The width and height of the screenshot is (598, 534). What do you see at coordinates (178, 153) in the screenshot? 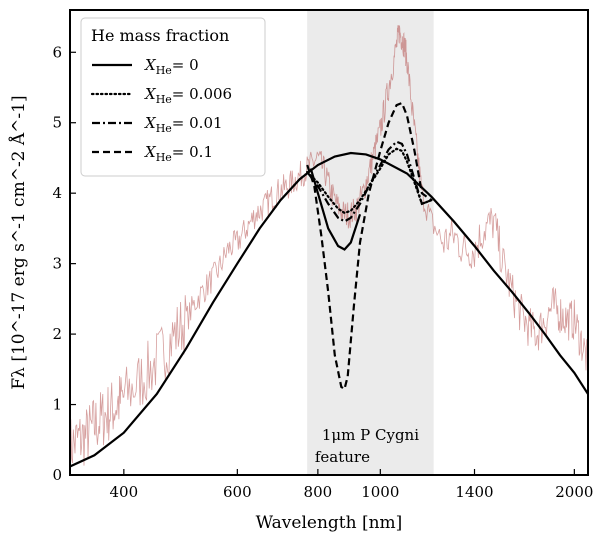
I see `legend-entry-label: XHe= 0.1` at bounding box center [178, 153].